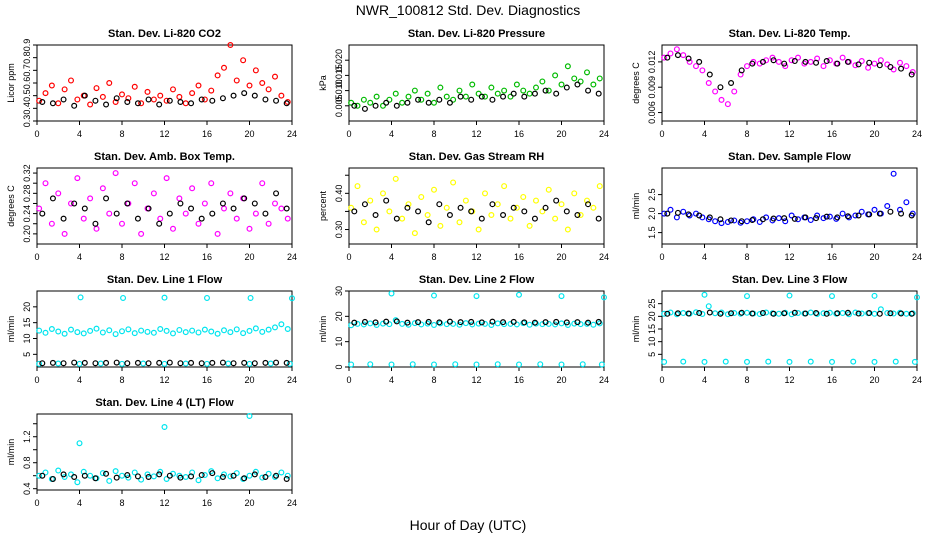 Image resolution: width=936 pixels, height=540 pixels. I want to click on y-axis-label: percent, so click(323, 205).